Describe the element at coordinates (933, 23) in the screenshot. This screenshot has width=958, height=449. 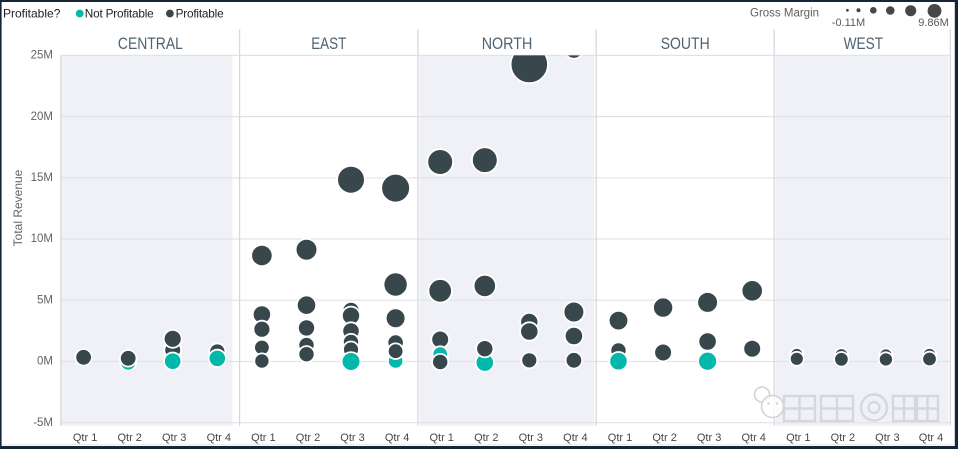
I see `svg-text: 9.86M` at that location.